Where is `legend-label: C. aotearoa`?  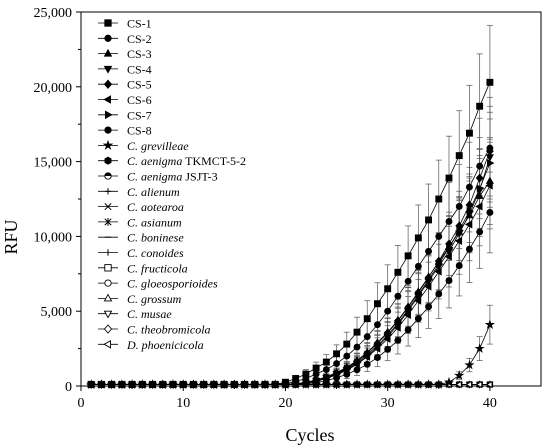
legend-label: C. aotearoa is located at coordinates (155, 207).